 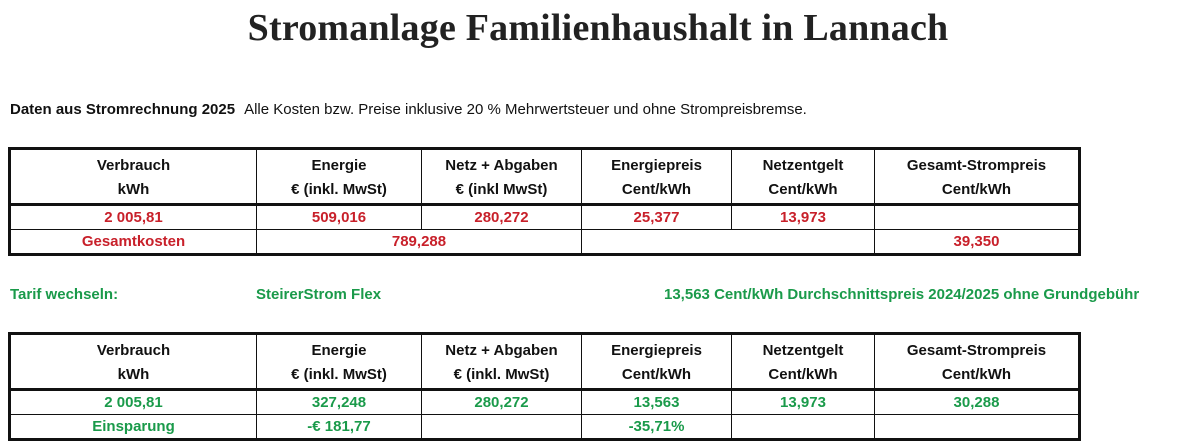 I want to click on total-label: Gesamtkosten, so click(x=133, y=242).